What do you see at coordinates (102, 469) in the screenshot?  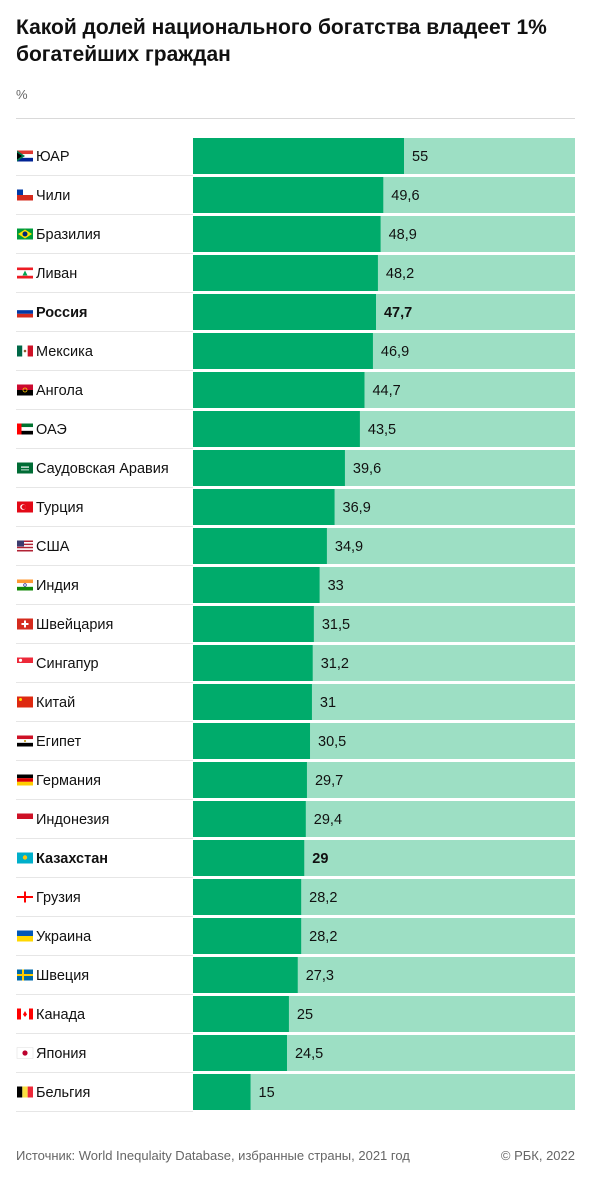 I see `category-label: Саудовская Аравия` at bounding box center [102, 469].